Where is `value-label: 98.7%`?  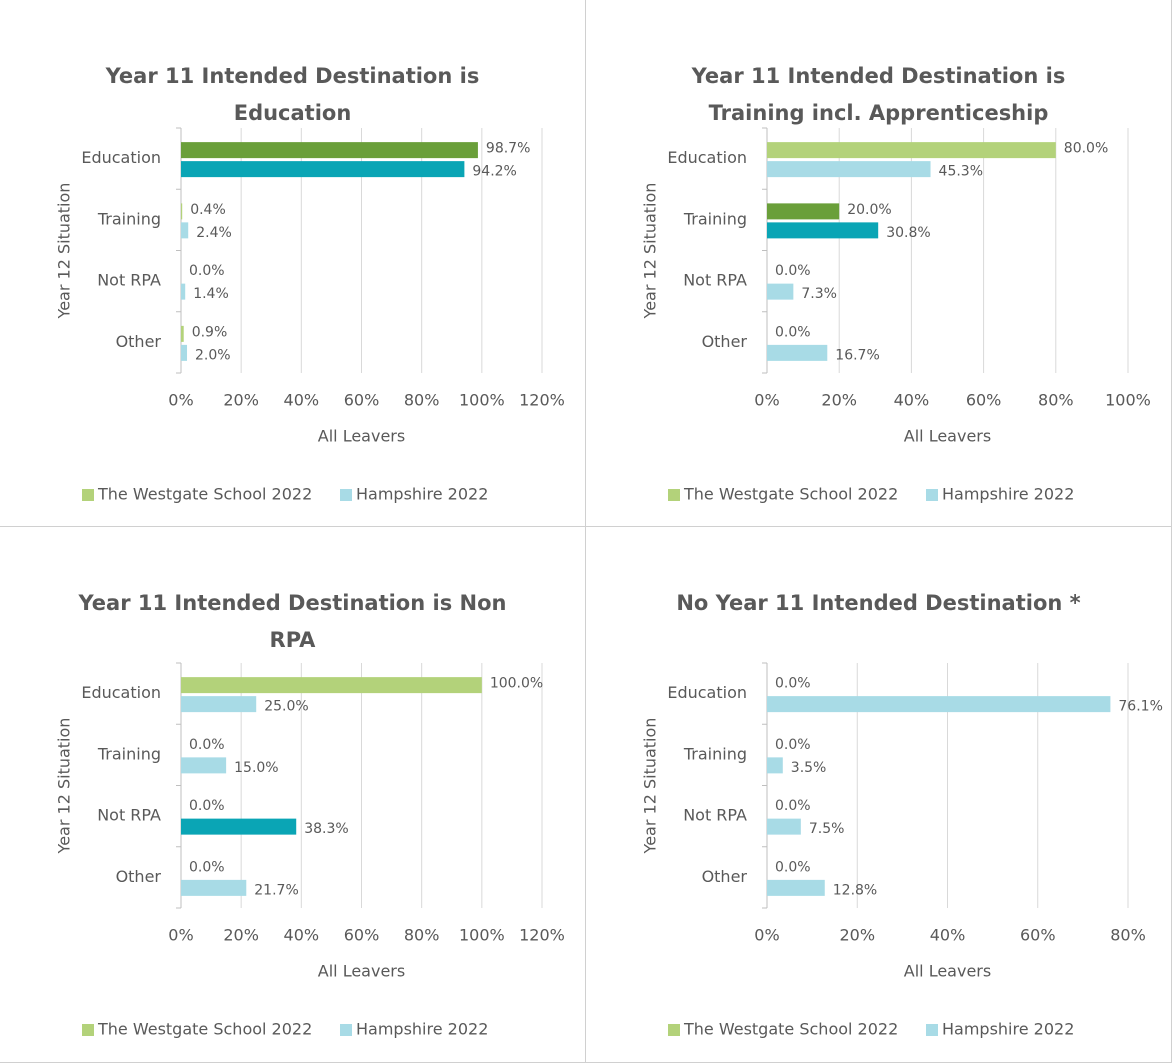
value-label: 98.7% is located at coordinates (508, 149).